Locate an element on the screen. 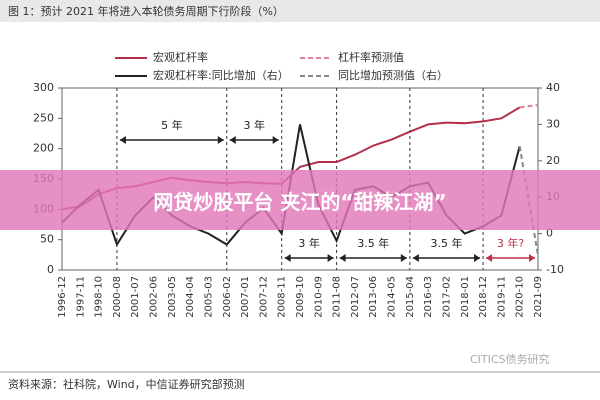  y-tick-label: 250 is located at coordinates (43, 117).